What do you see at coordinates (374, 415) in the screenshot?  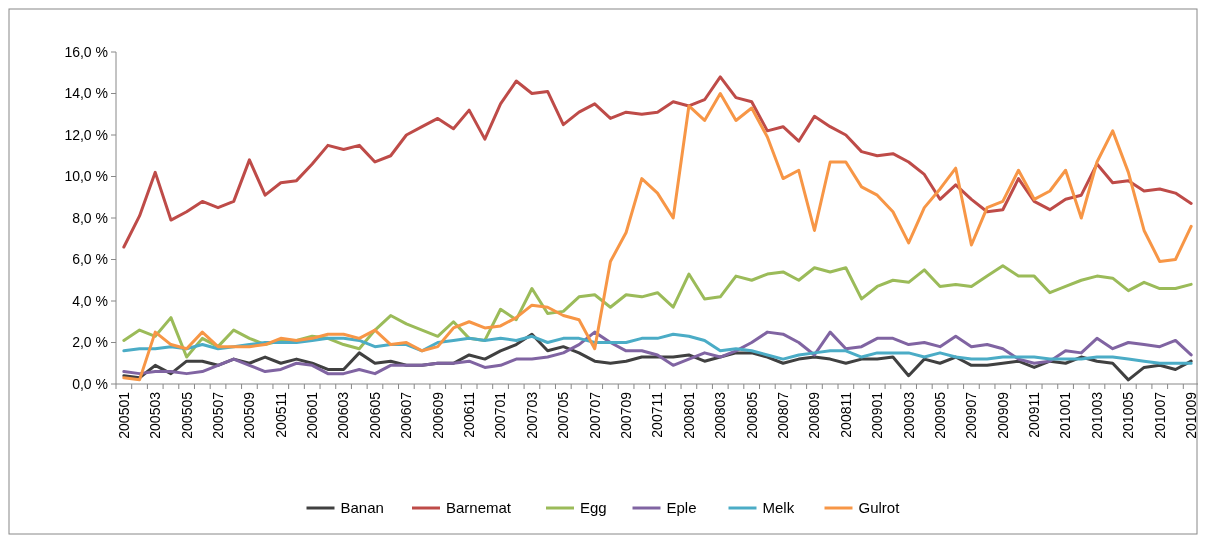 I see `x-tick-label: 200605` at bounding box center [374, 415].